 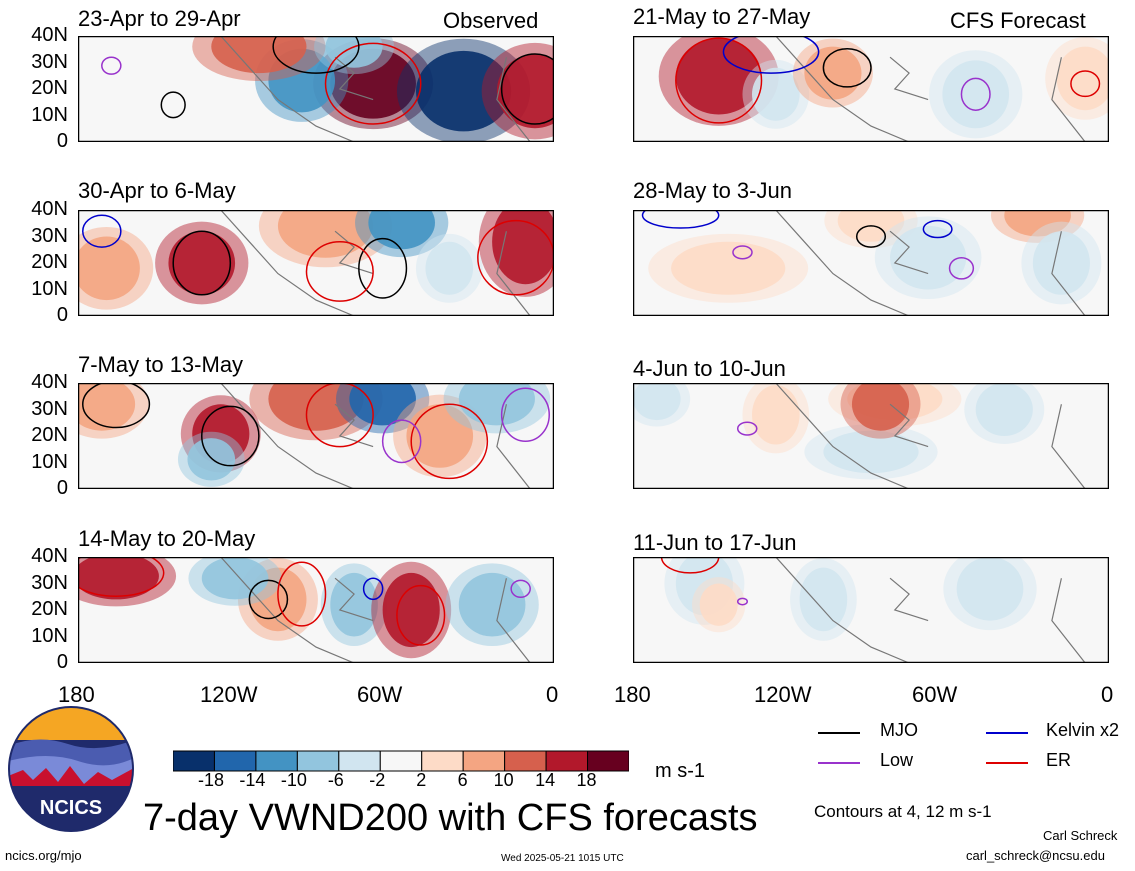 I want to click on footer-timestamp: Wed 2025-05-21 1015 UTC, so click(x=562, y=858).